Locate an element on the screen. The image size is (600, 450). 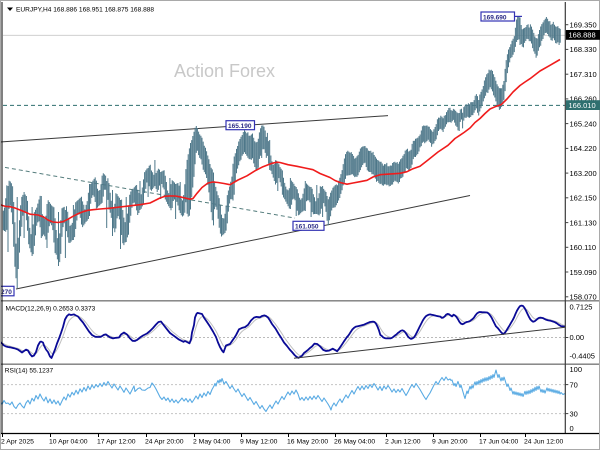
svg-text: RSI(14) 55.1237 is located at coordinates (29, 370).